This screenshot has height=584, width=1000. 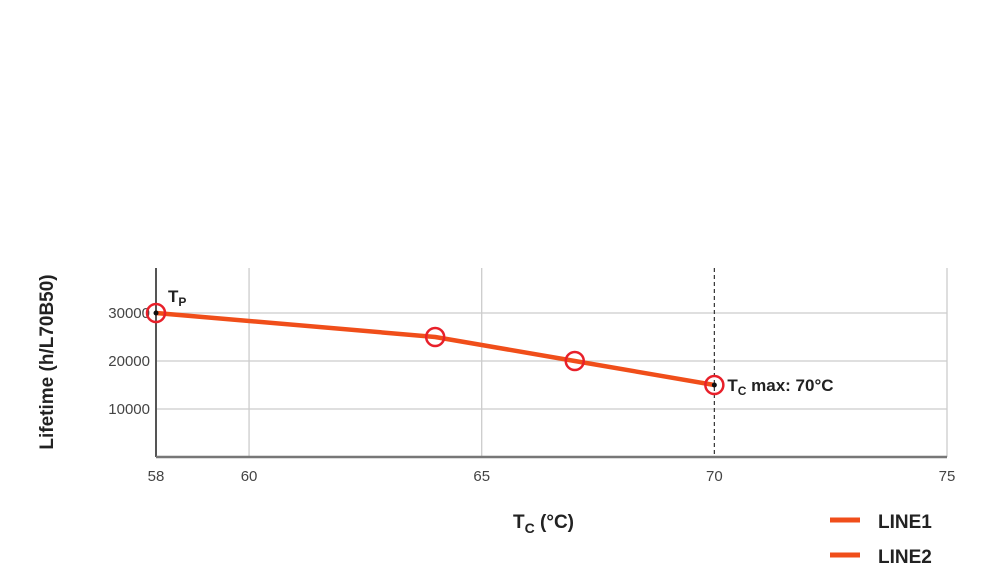 What do you see at coordinates (129, 409) in the screenshot?
I see `y-tick-label: 10000` at bounding box center [129, 409].